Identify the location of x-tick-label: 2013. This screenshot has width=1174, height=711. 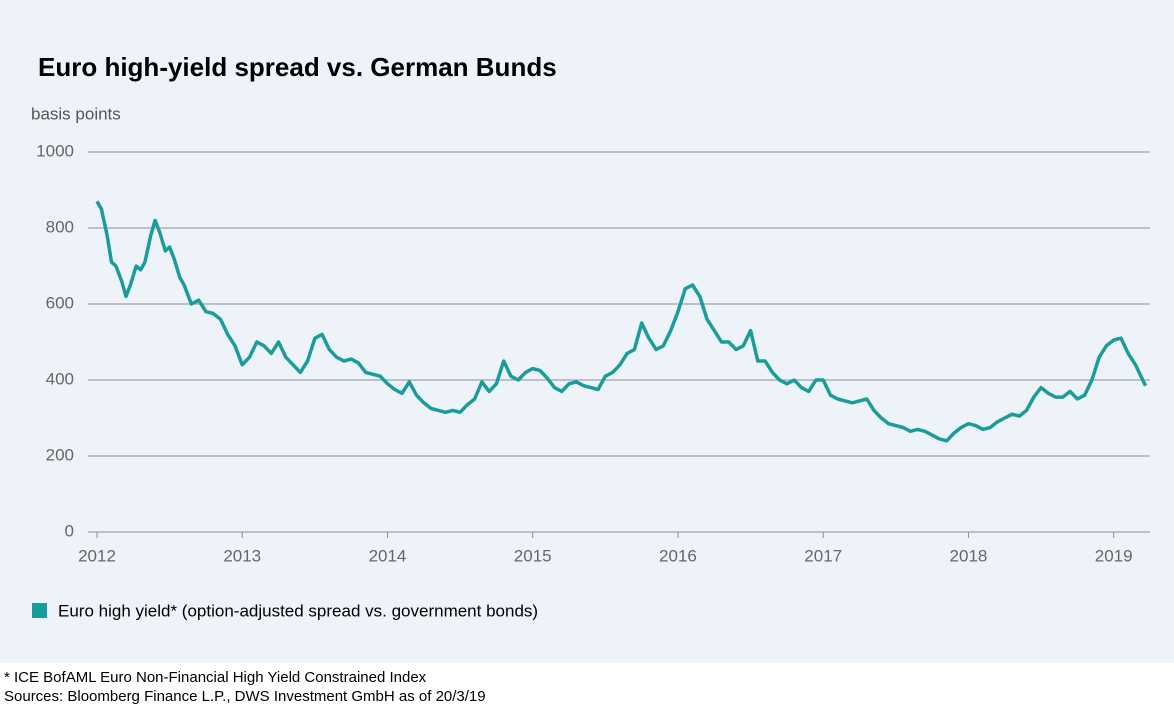
(242, 555).